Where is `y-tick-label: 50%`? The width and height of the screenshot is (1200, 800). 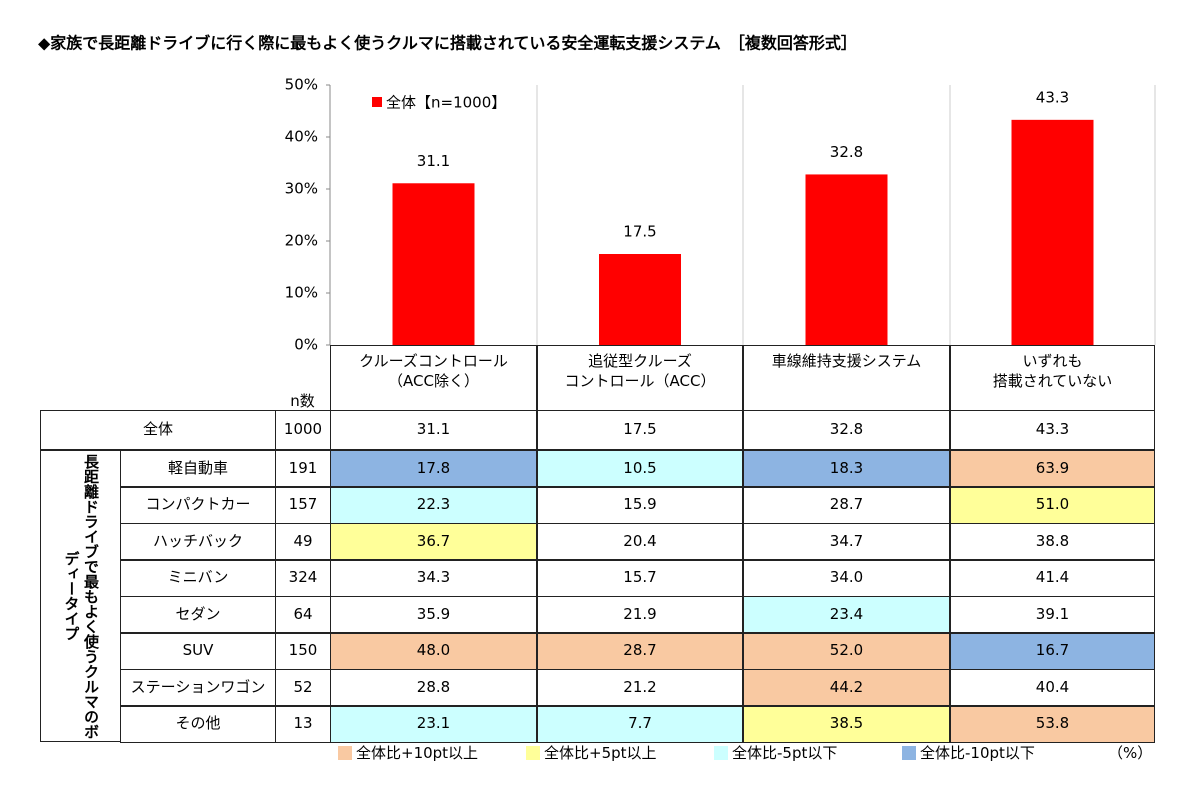
y-tick-label: 50% is located at coordinates (301, 85).